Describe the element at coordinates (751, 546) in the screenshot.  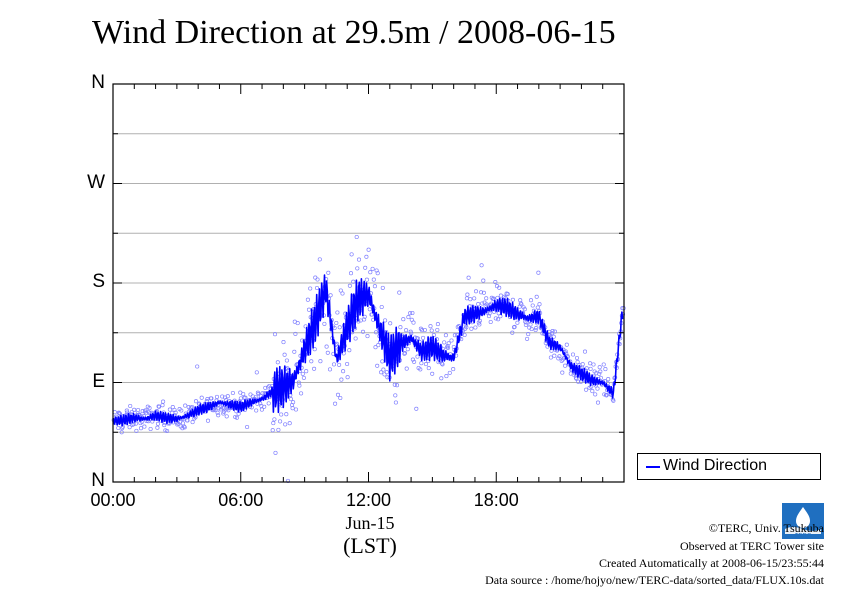
I see `observed-text: Observed at TERC Tower site` at that location.